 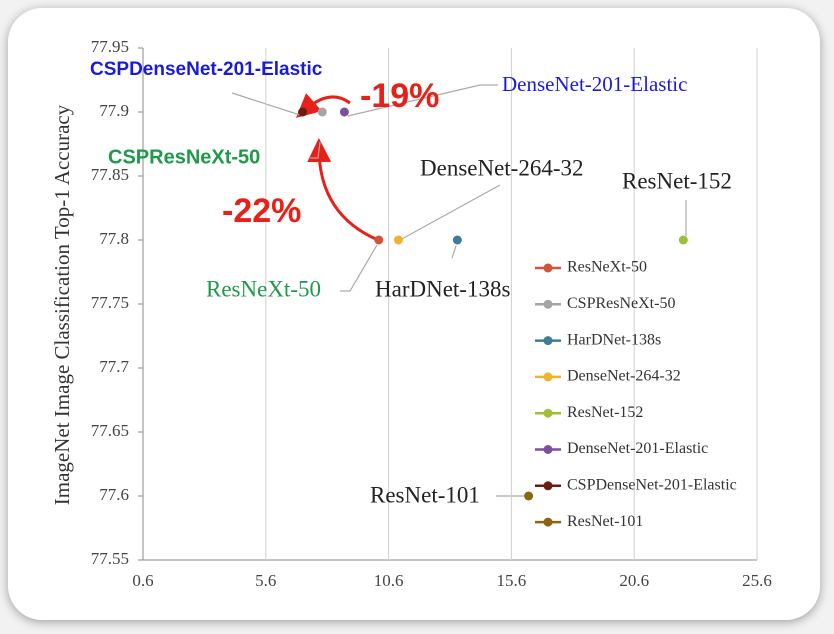 What do you see at coordinates (399, 96) in the screenshot?
I see `annotation: -19%` at bounding box center [399, 96].